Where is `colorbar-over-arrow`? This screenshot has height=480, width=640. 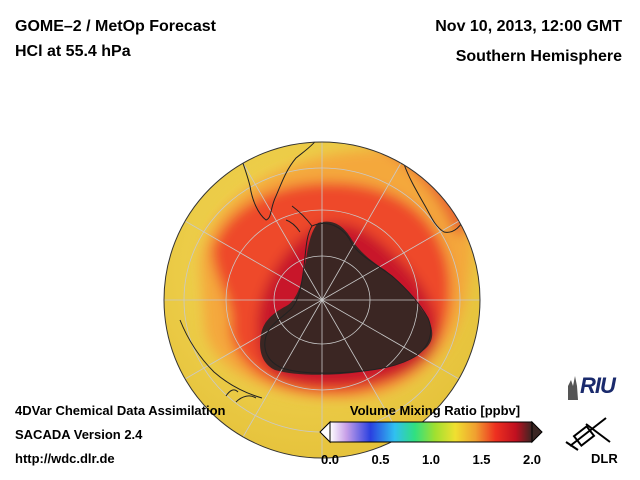 colorbar-over-arrow is located at coordinates (537, 432).